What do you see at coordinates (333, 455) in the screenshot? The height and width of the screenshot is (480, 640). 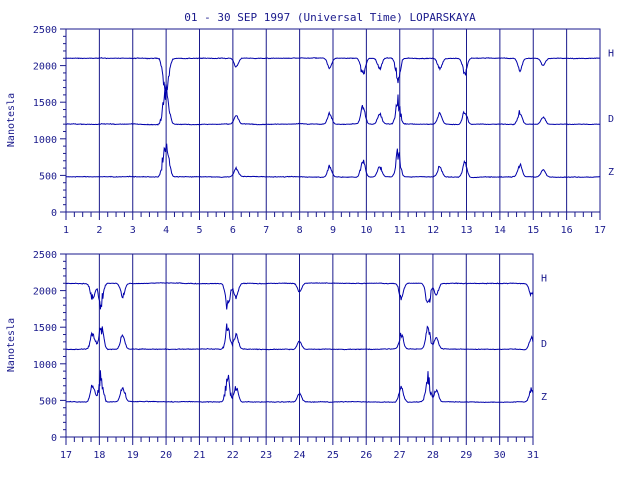 I see `x-tick-label: 25` at bounding box center [333, 455].